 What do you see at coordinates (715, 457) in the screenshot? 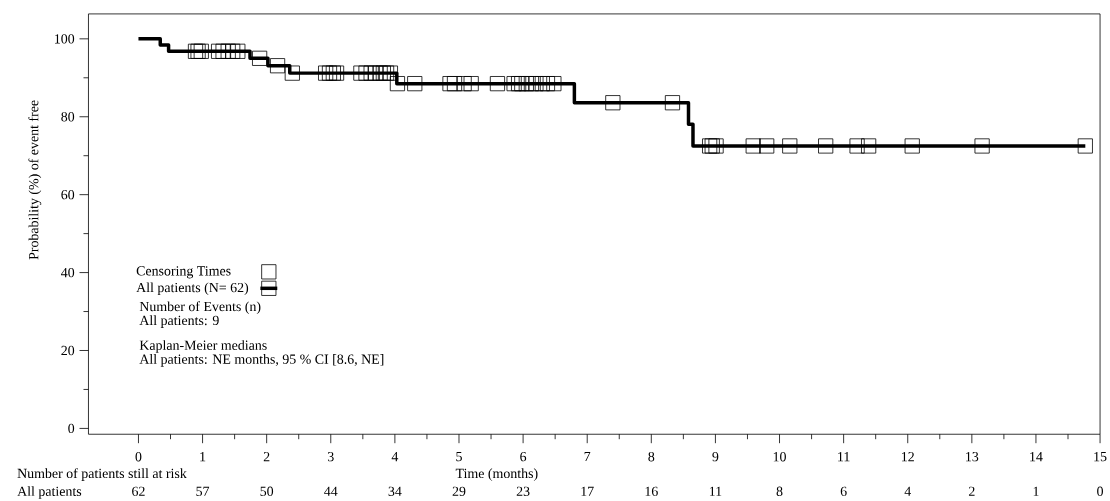
I see `x-tick-label: 9` at bounding box center [715, 457].